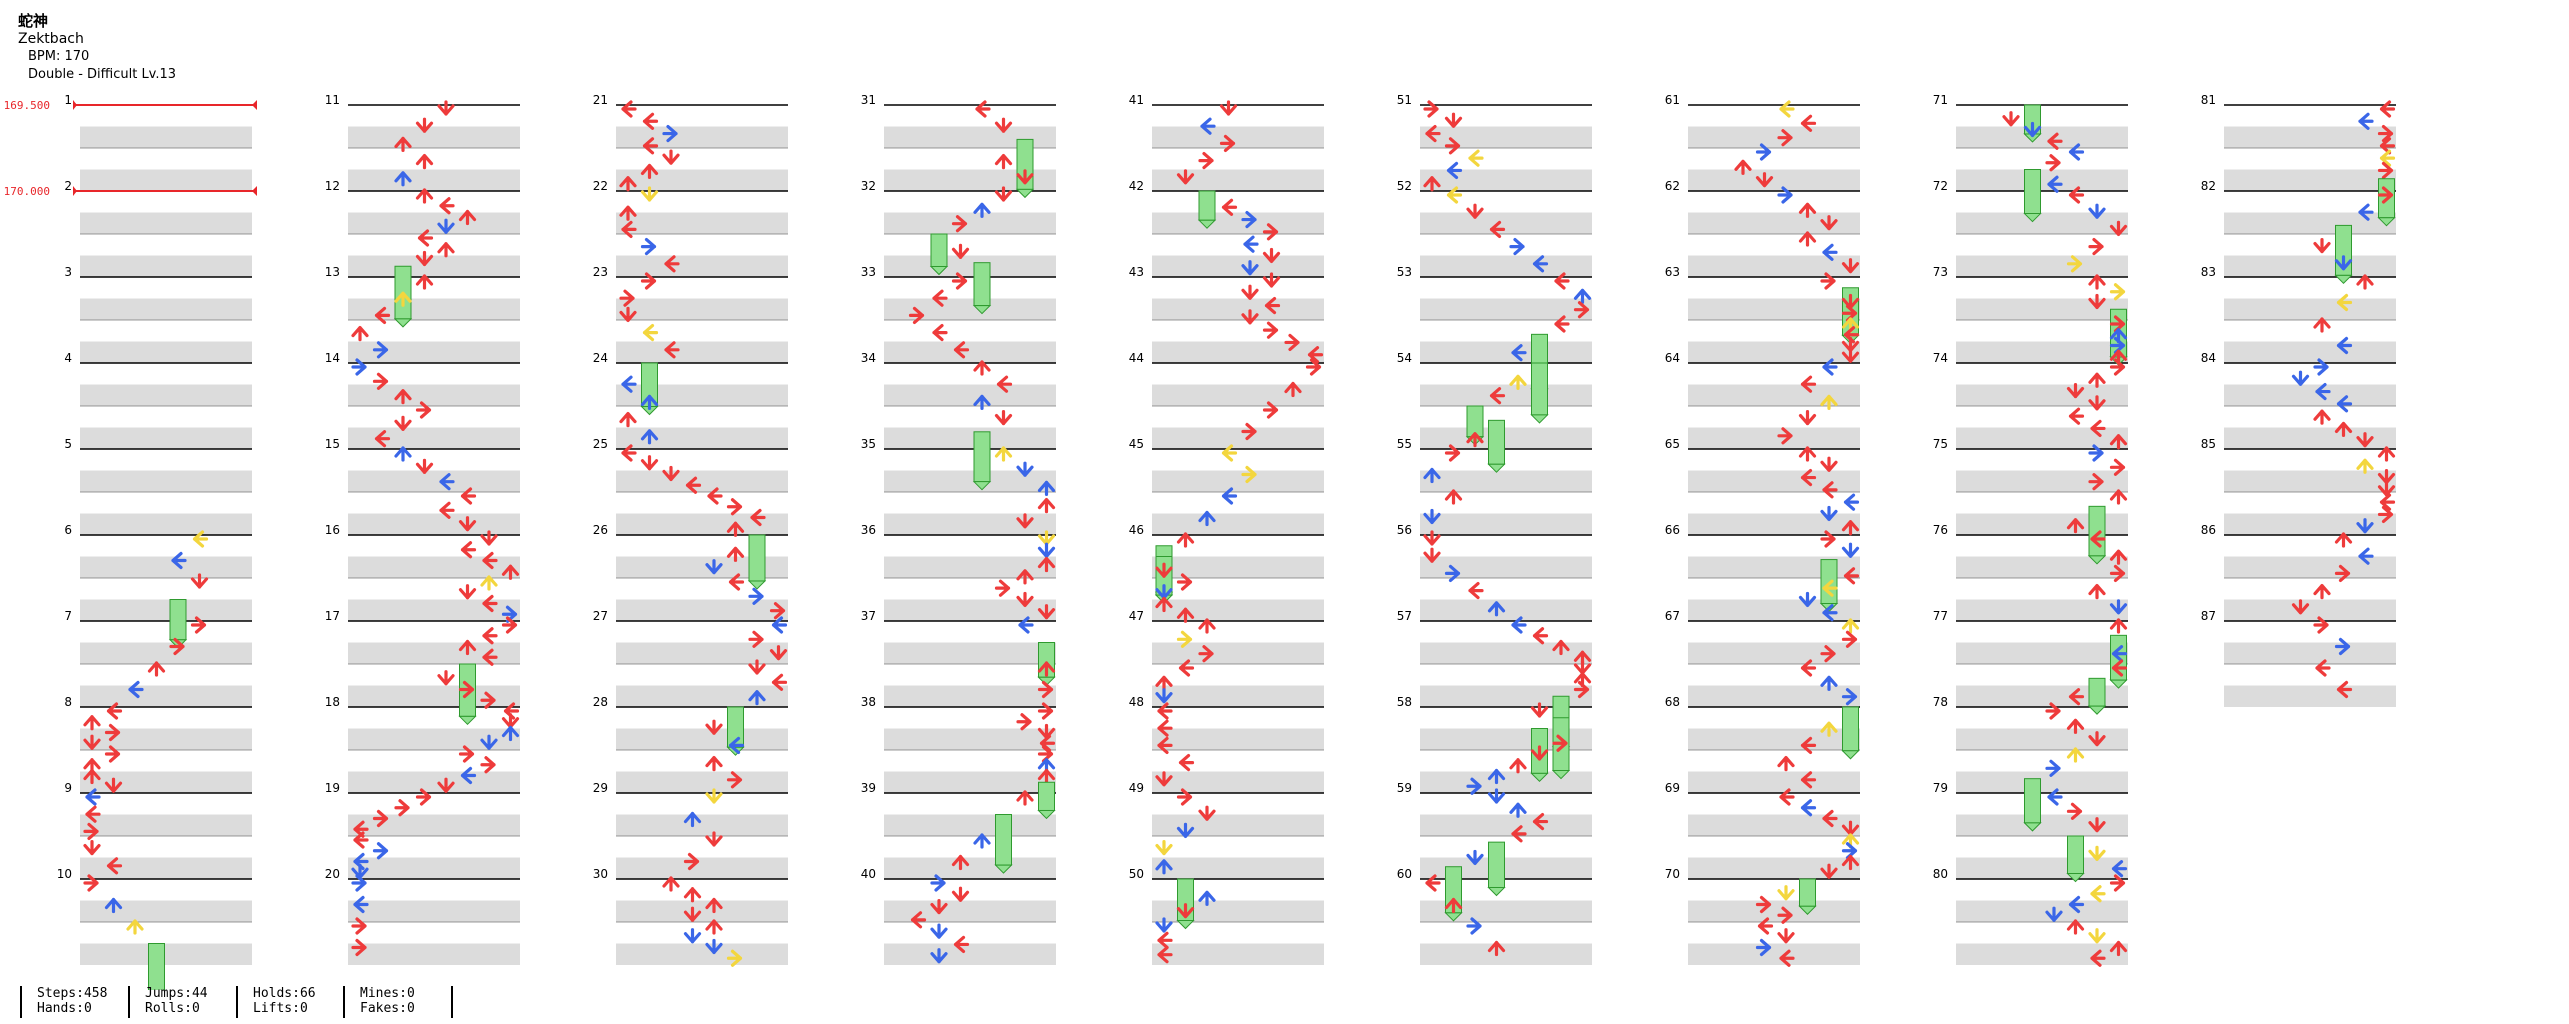  I want to click on measure-50: 50, so click(1226, 916).